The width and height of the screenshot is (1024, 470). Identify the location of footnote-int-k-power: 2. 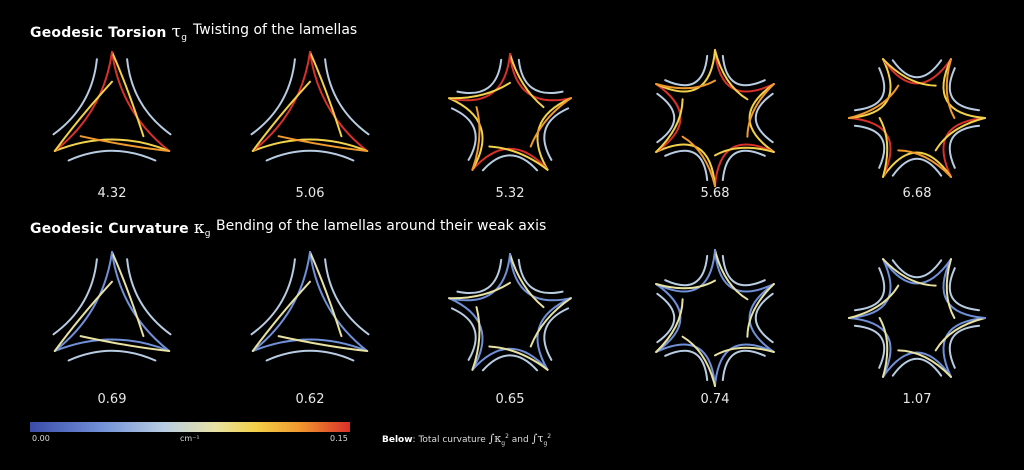
(507, 436).